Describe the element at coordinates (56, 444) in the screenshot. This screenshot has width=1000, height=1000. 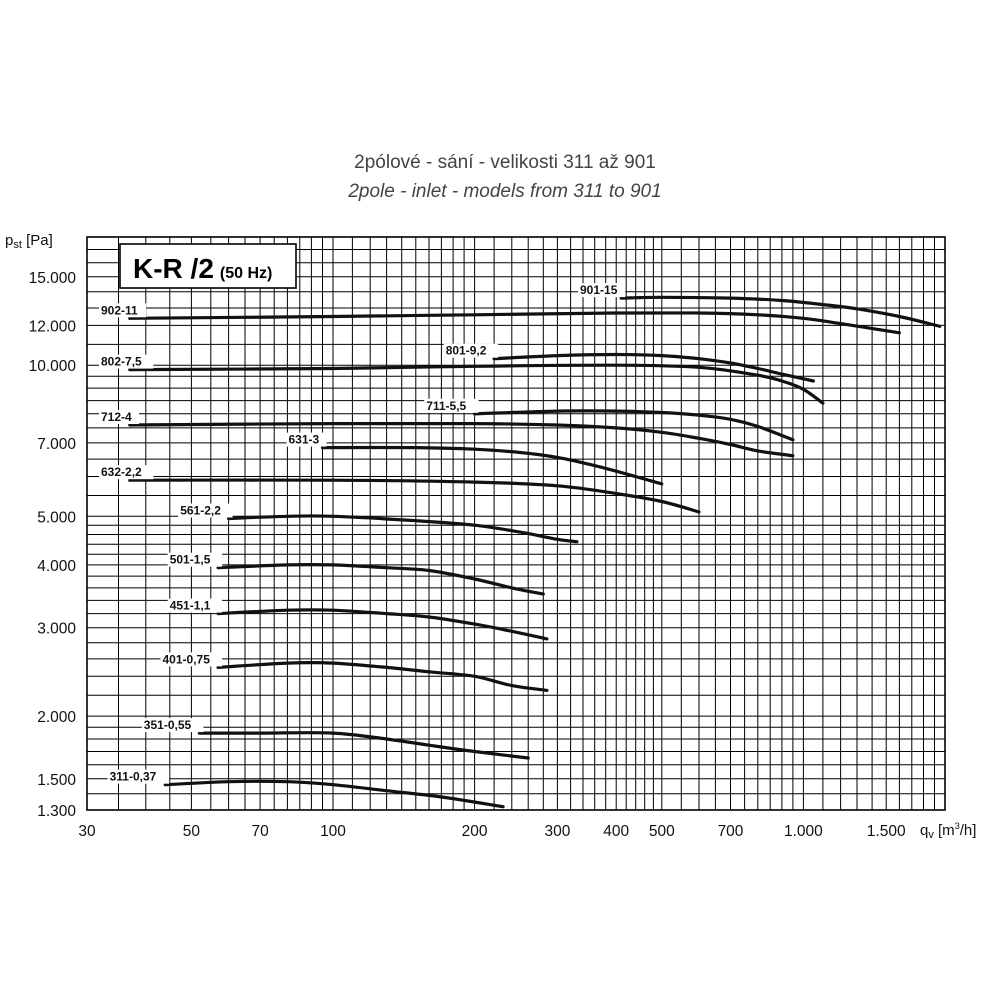
I see `y-tick-label: 7.000` at that location.